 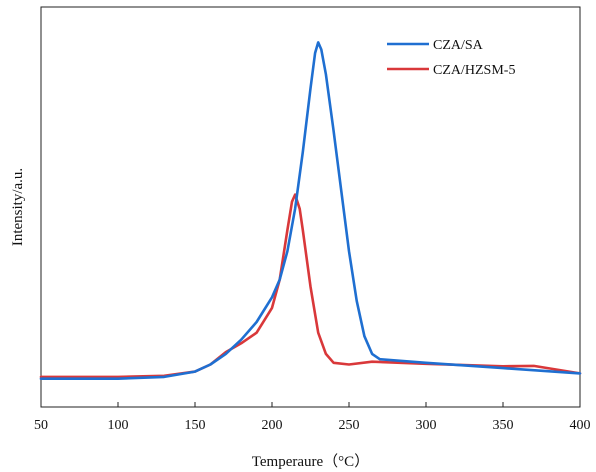 What do you see at coordinates (272, 425) in the screenshot?
I see `x-tick-label: 200` at bounding box center [272, 425].